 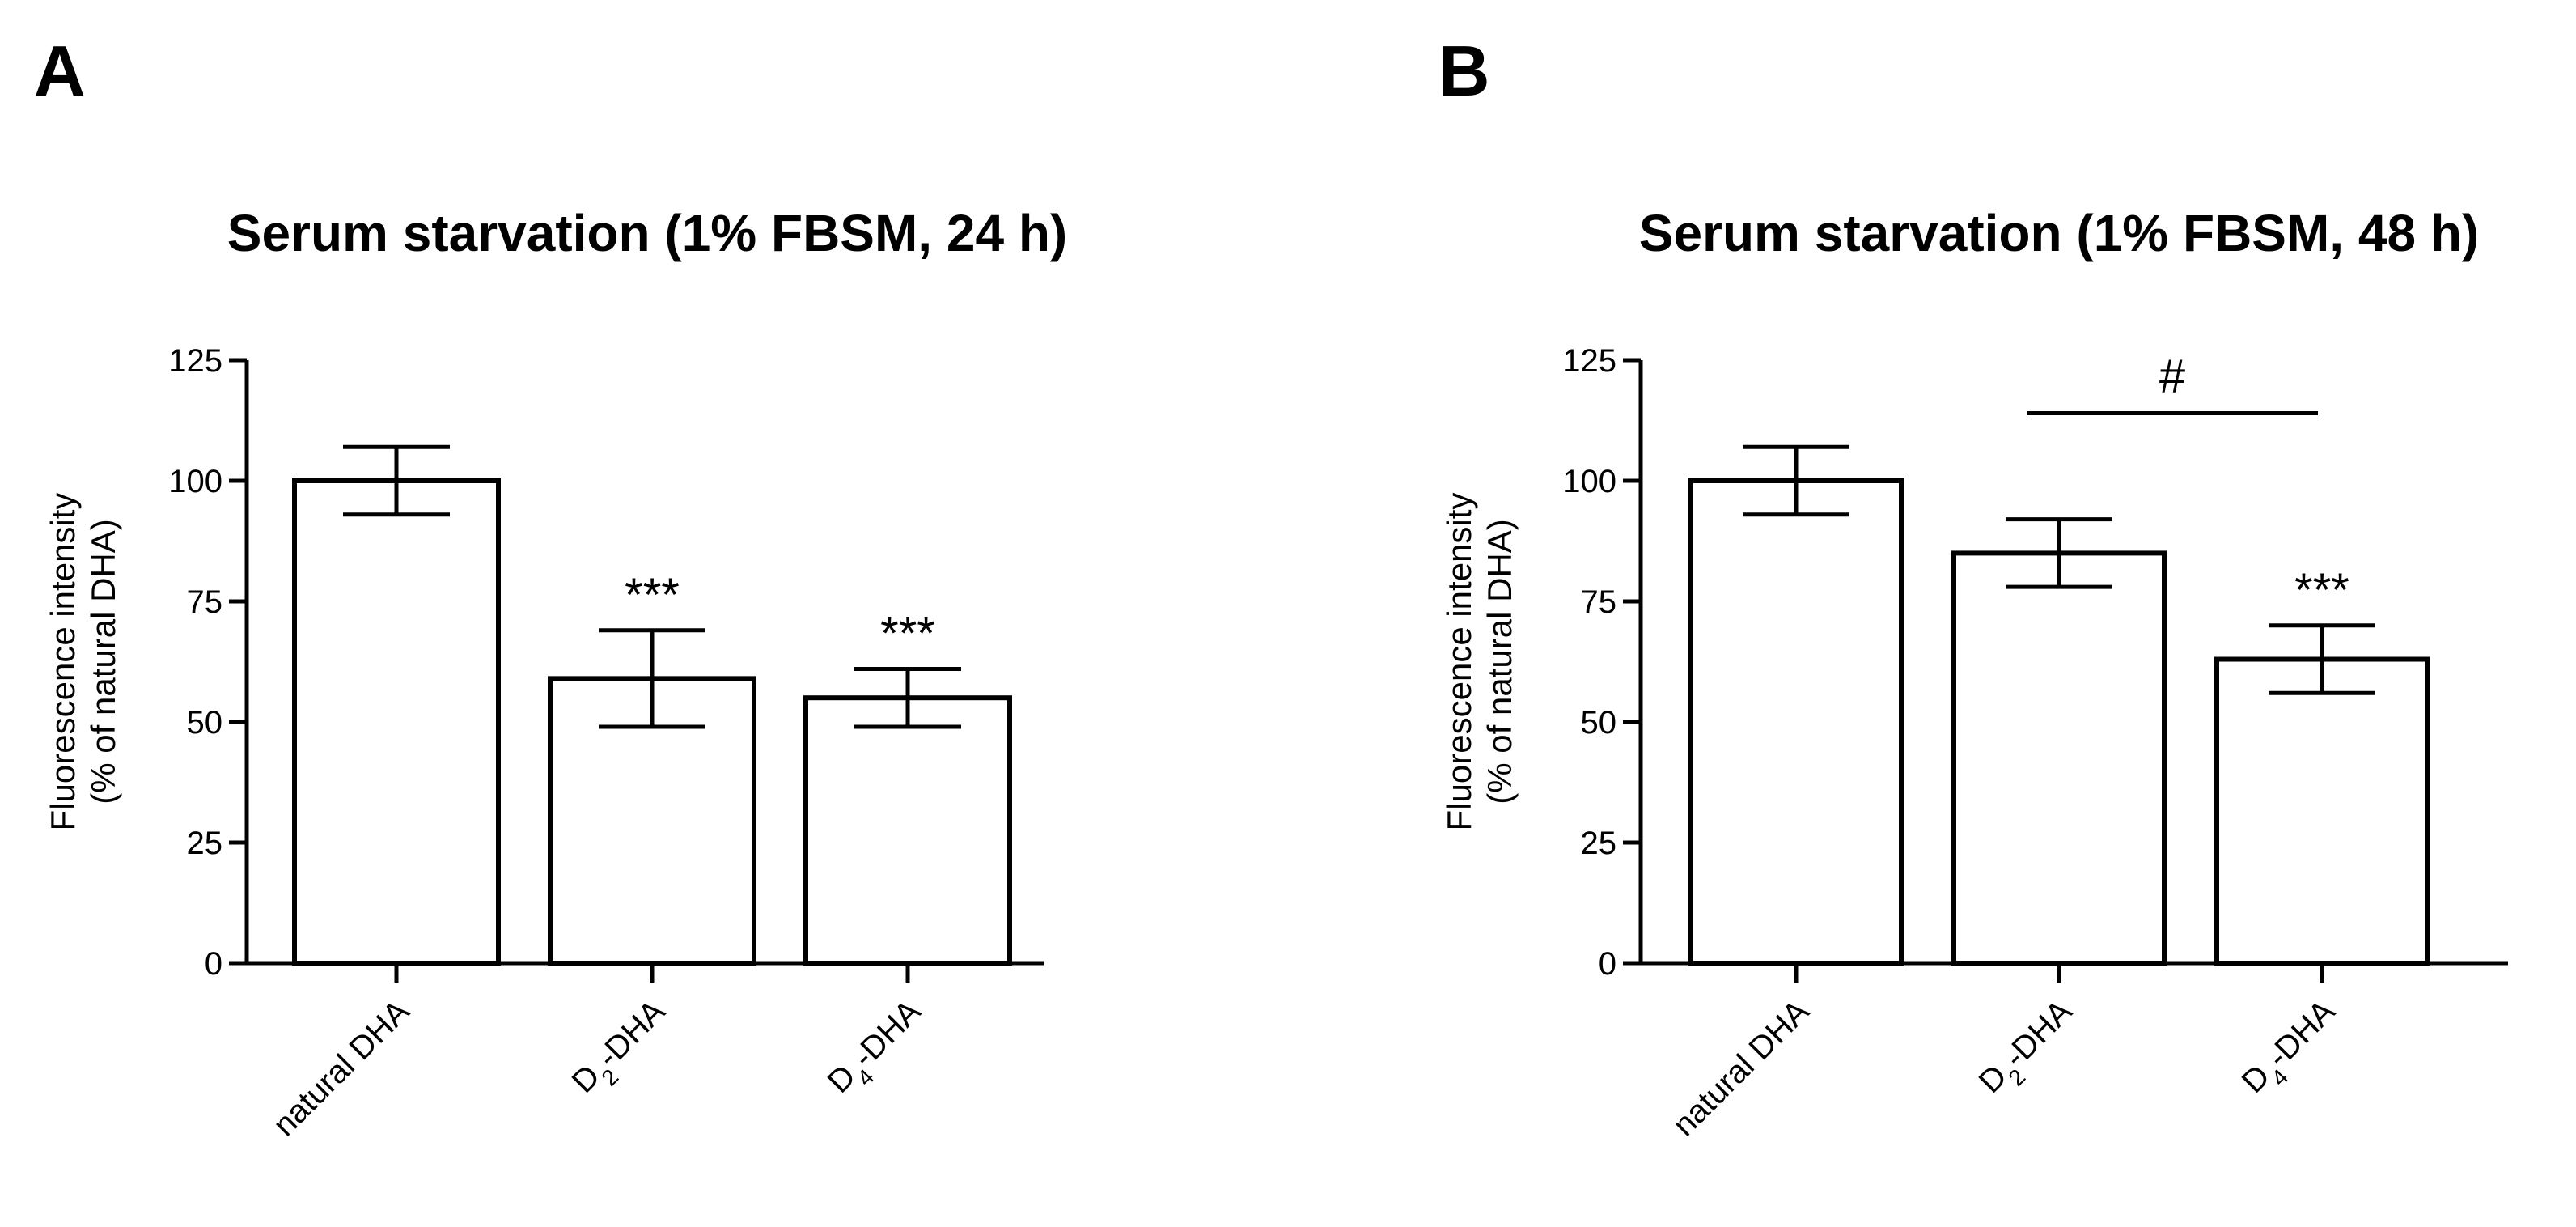 What do you see at coordinates (60, 71) in the screenshot?
I see `panel-label: A` at bounding box center [60, 71].